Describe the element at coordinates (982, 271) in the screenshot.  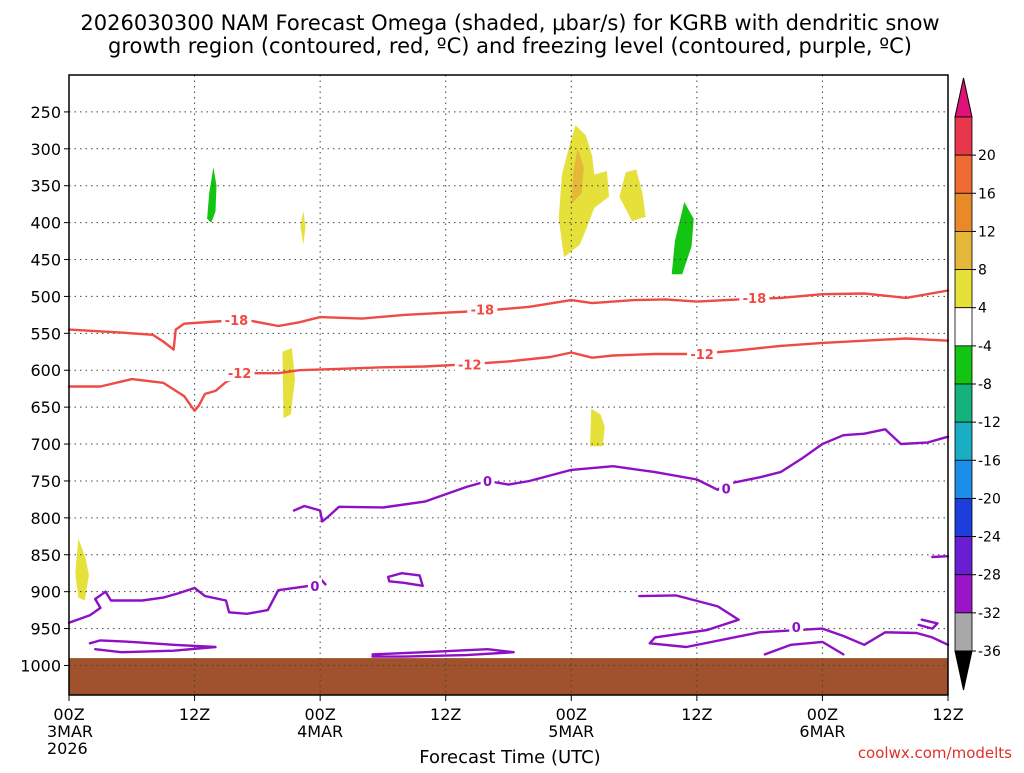
I see `colorbar-label-3: 8` at that location.